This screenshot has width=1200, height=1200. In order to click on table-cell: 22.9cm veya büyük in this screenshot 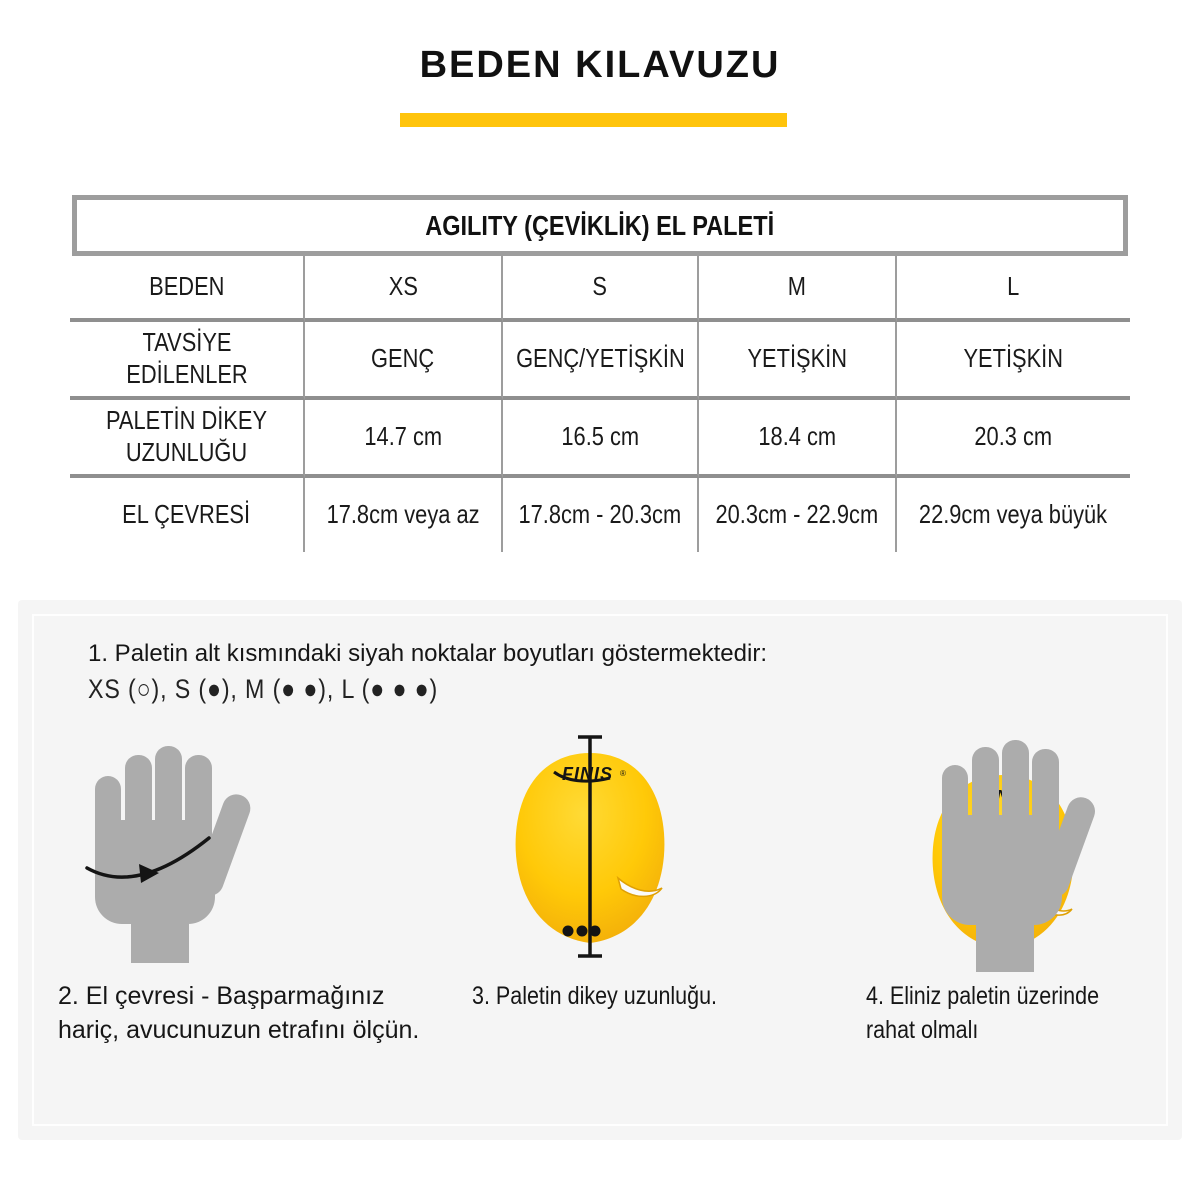, I will do `click(1013, 514)`.